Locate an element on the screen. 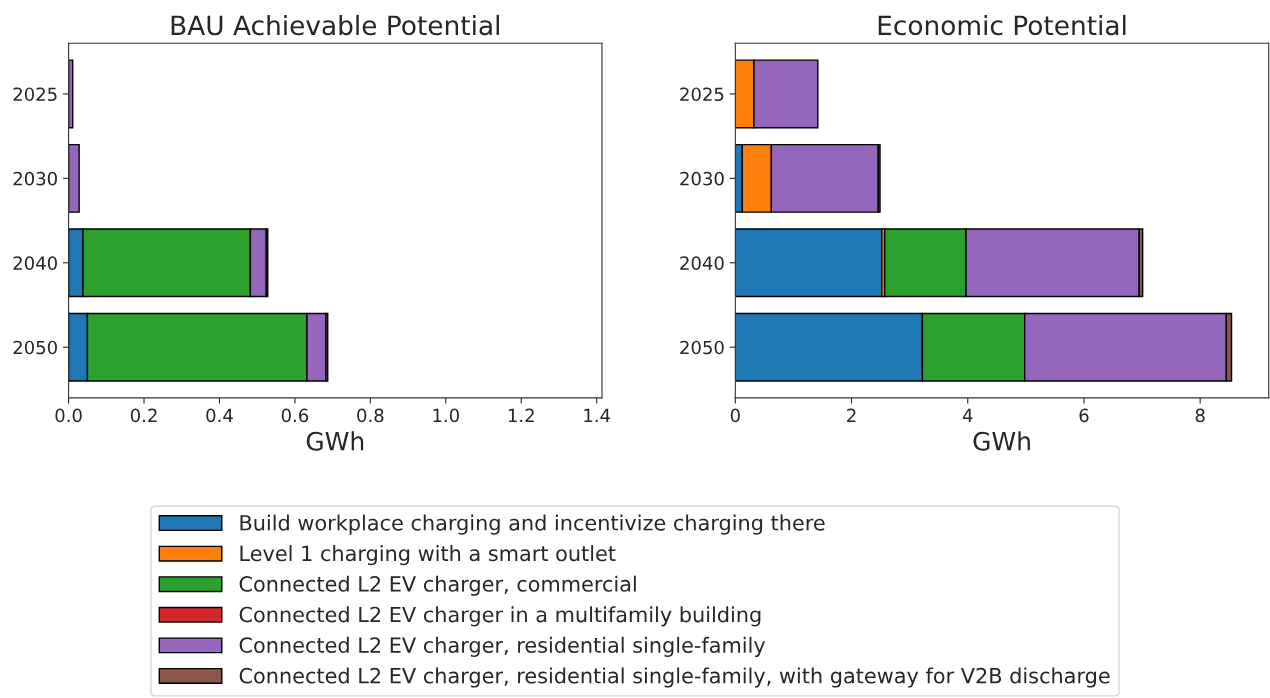  chart-title: BAU Achievable Potential is located at coordinates (335, 25).